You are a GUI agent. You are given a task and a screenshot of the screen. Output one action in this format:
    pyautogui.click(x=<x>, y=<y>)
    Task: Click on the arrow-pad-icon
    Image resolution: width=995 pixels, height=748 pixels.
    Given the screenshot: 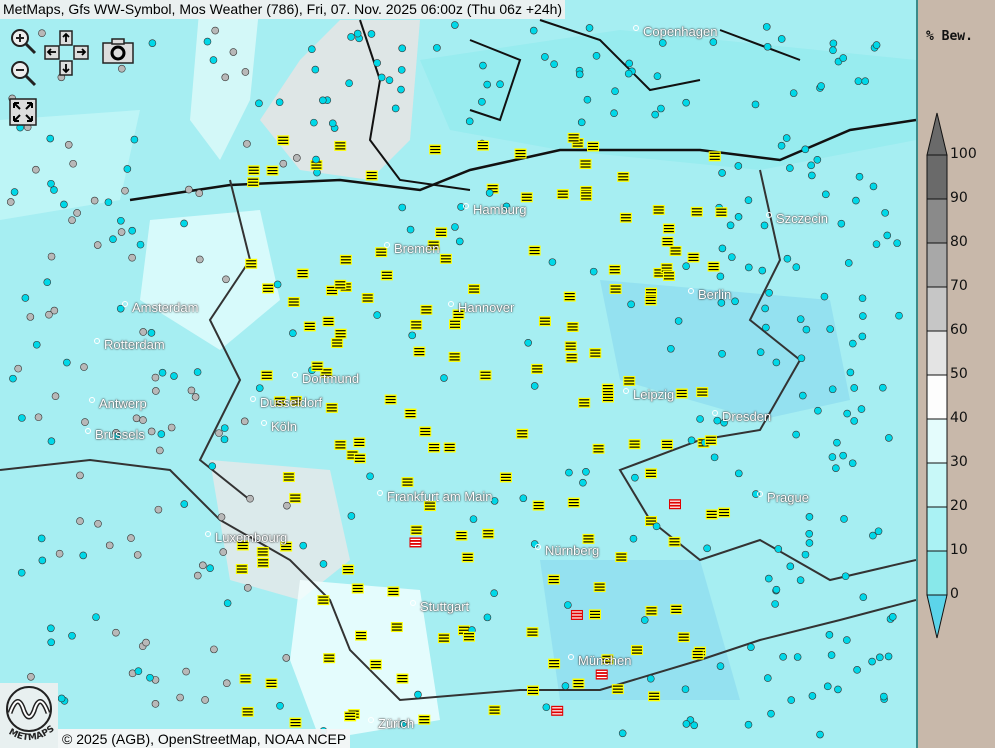 What is the action you would take?
    pyautogui.click(x=67, y=53)
    